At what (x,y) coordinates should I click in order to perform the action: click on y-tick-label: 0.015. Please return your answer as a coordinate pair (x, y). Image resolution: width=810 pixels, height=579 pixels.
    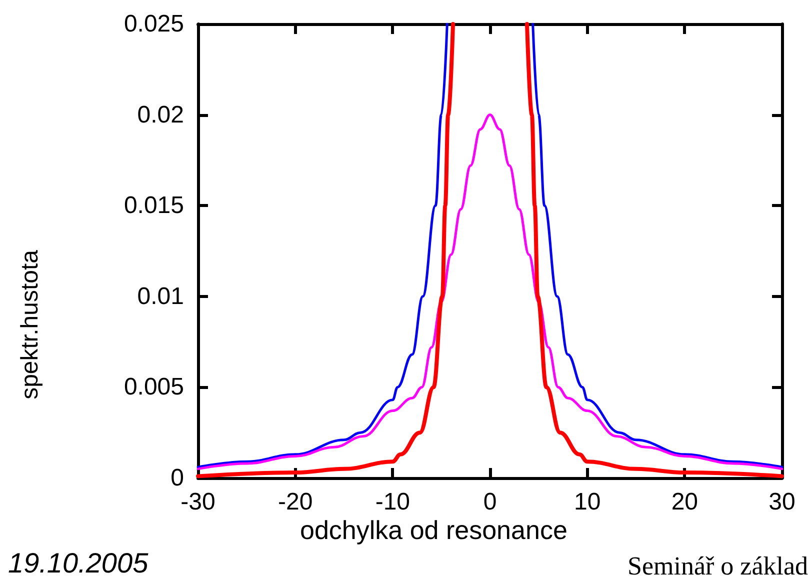
    Looking at the image, I should click on (154, 206).